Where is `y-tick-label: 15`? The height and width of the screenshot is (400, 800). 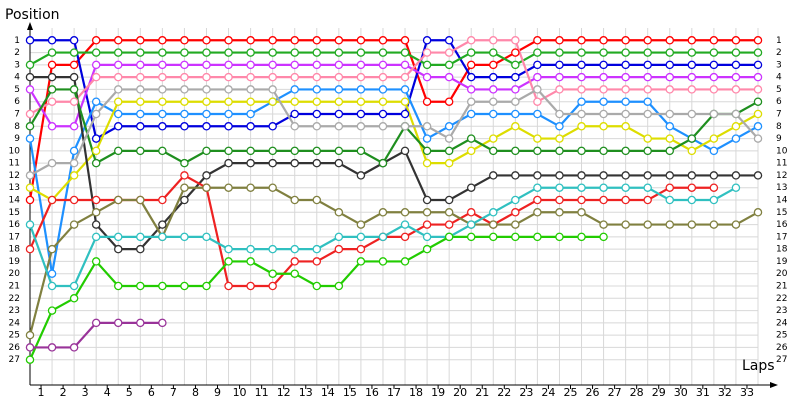
y-tick-label: 15 is located at coordinates (14, 213).